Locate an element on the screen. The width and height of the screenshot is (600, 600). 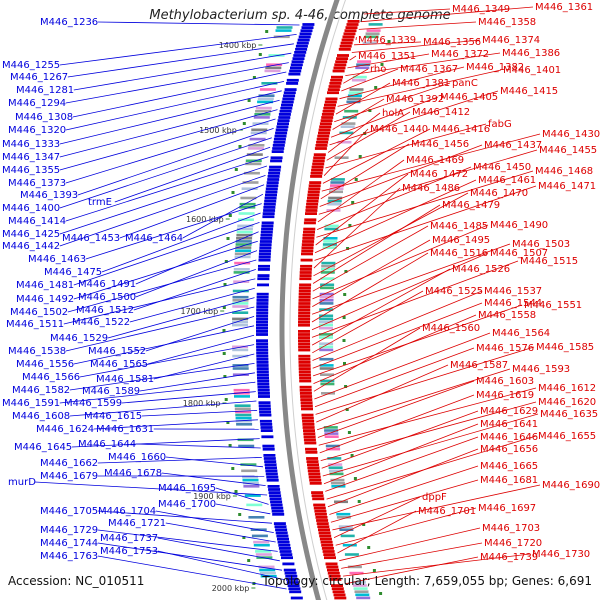
left-gene-label: M446_1294 is located at coordinates (37, 103).